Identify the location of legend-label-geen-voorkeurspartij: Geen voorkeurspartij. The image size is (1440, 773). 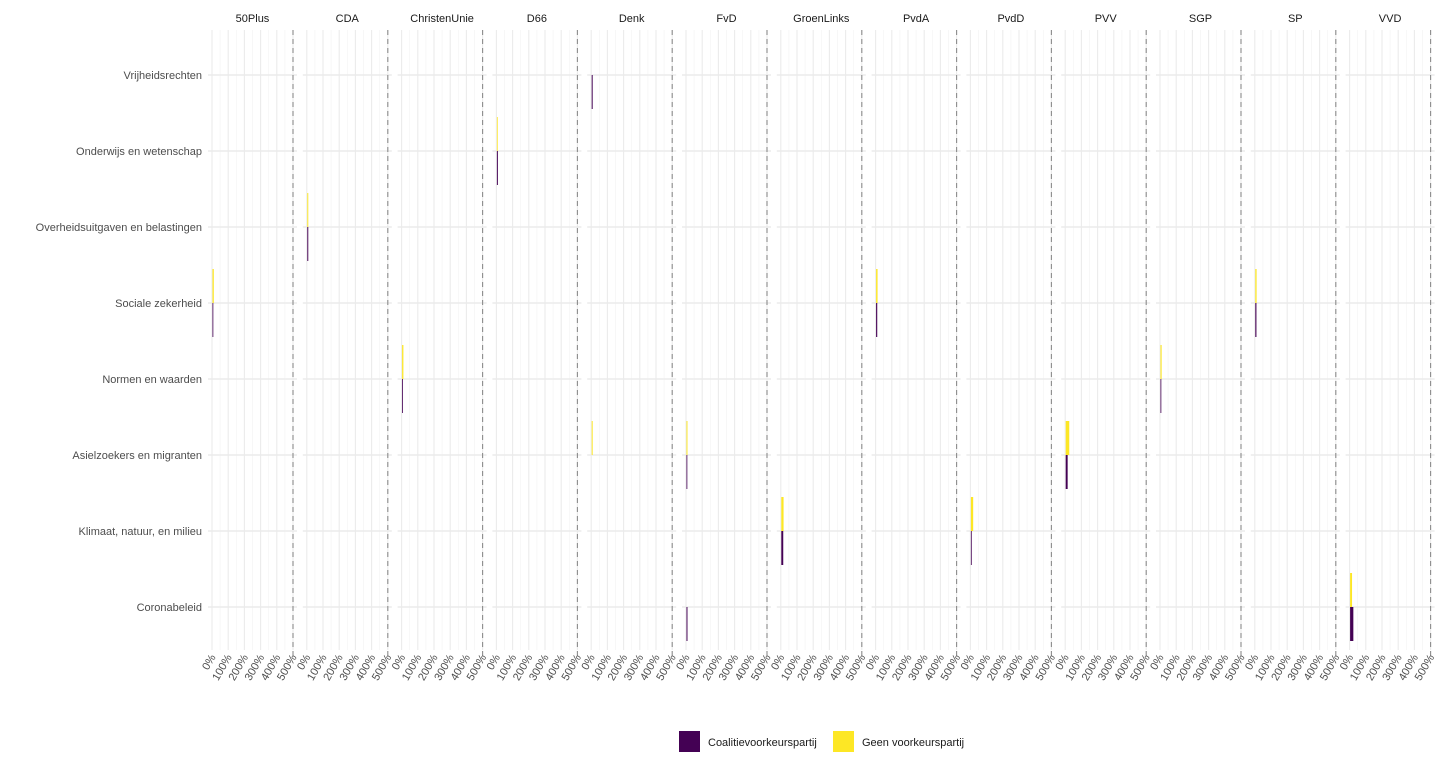
(913, 743).